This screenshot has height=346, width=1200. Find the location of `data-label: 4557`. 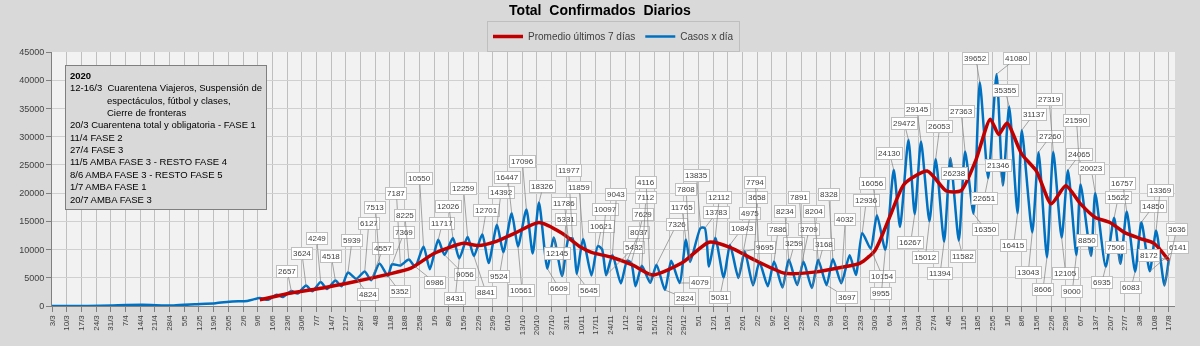

data-label: 4557 is located at coordinates (383, 248).